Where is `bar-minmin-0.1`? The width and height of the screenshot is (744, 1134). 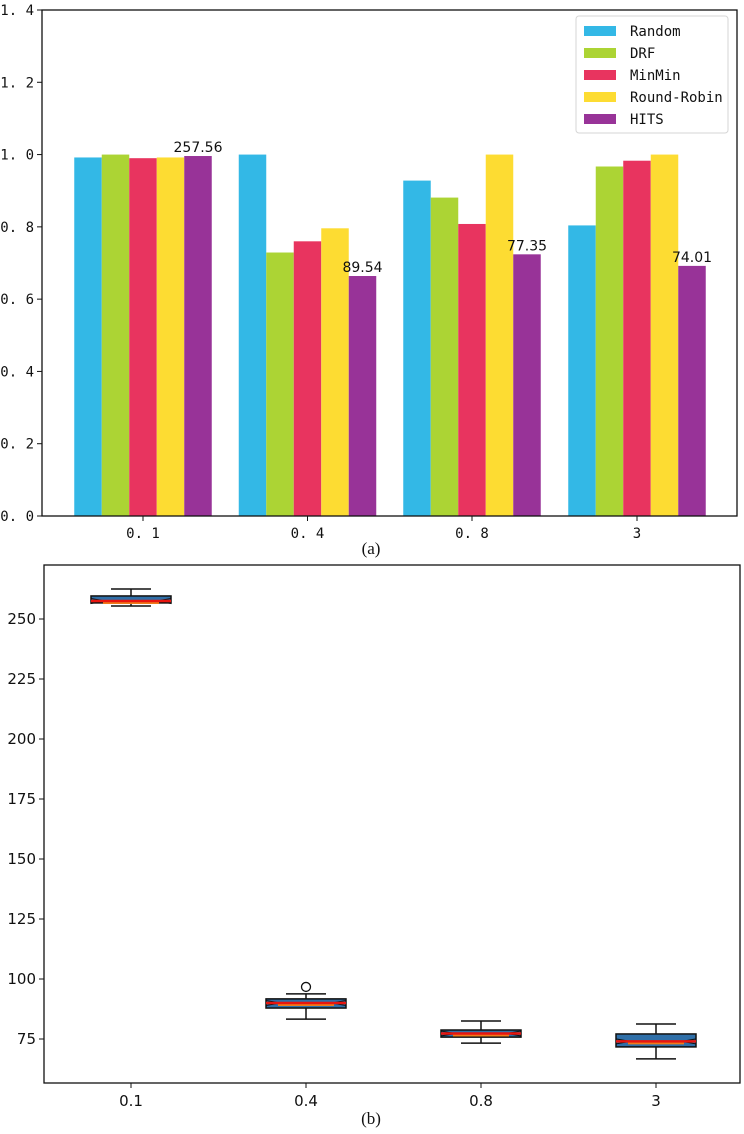
bar-minmin-0.1 is located at coordinates (143, 337).